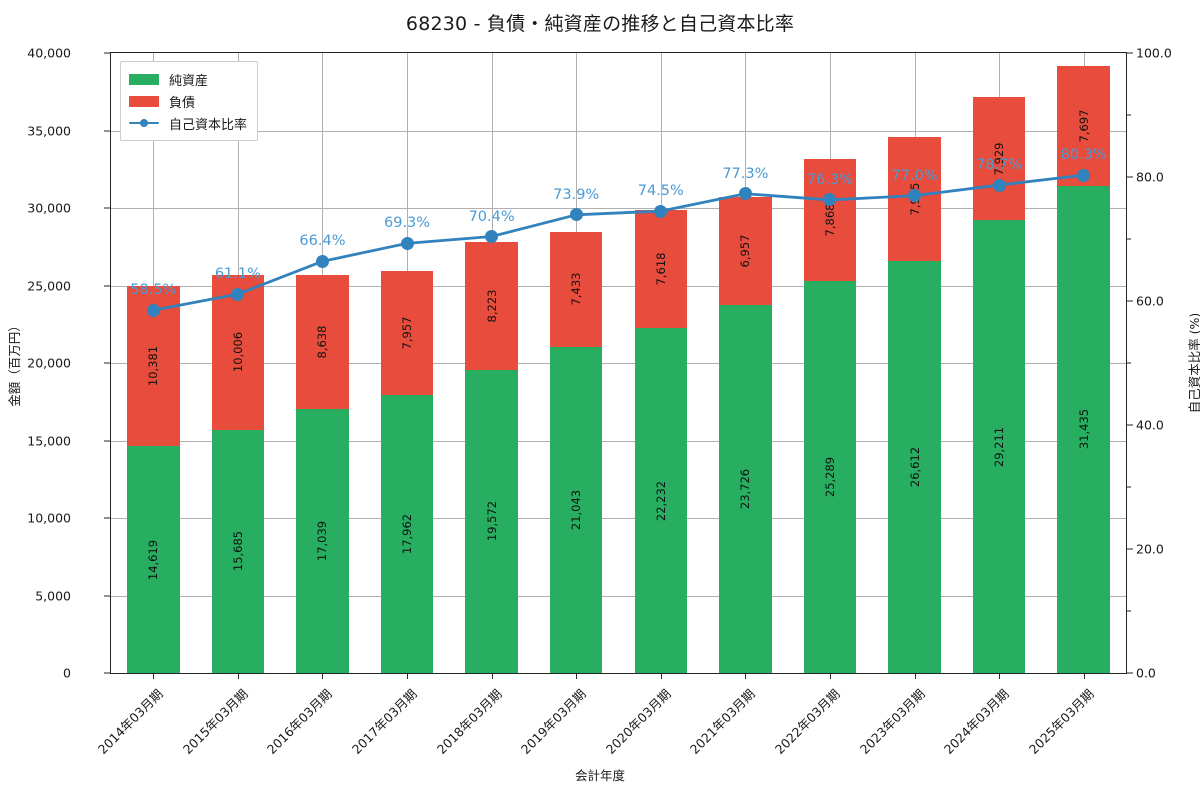 The height and width of the screenshot is (811, 1200). I want to click on bar-group: 26,6127,945, so click(914, 405).